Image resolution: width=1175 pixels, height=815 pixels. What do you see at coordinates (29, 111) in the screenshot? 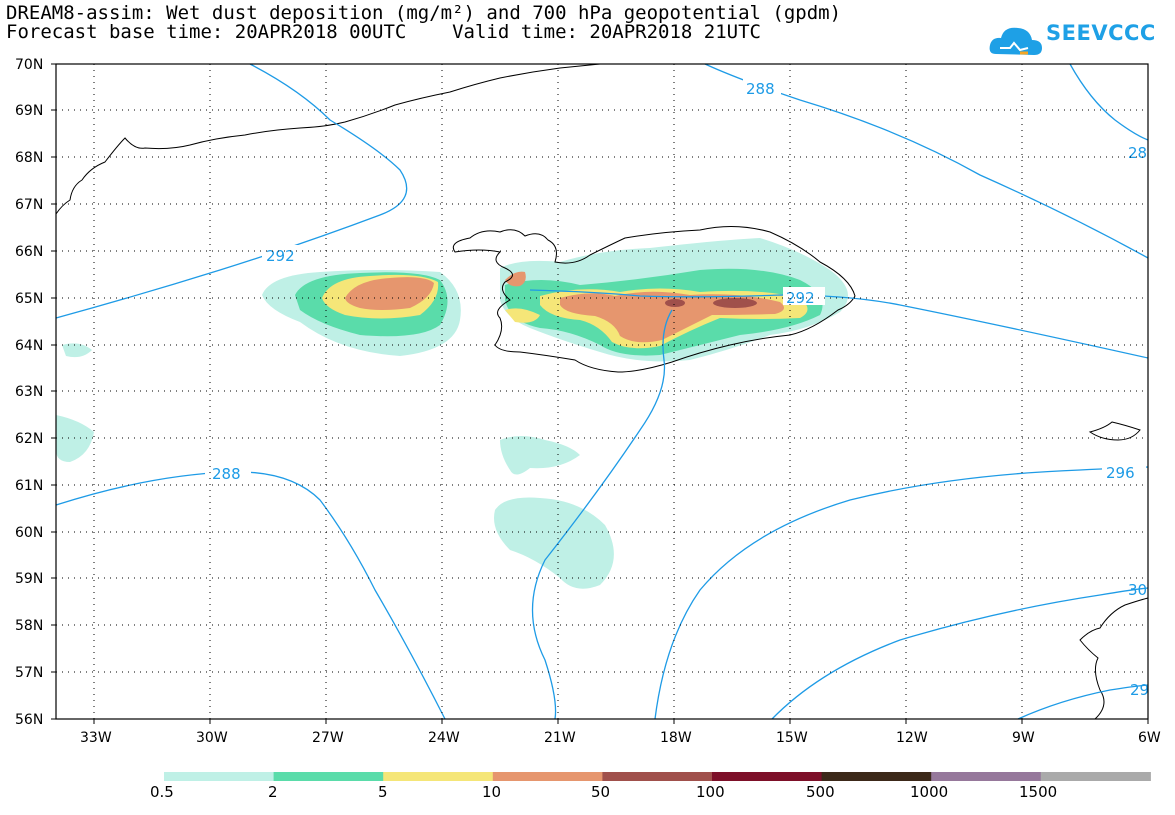
I see `lat-label: 69N` at bounding box center [29, 111].